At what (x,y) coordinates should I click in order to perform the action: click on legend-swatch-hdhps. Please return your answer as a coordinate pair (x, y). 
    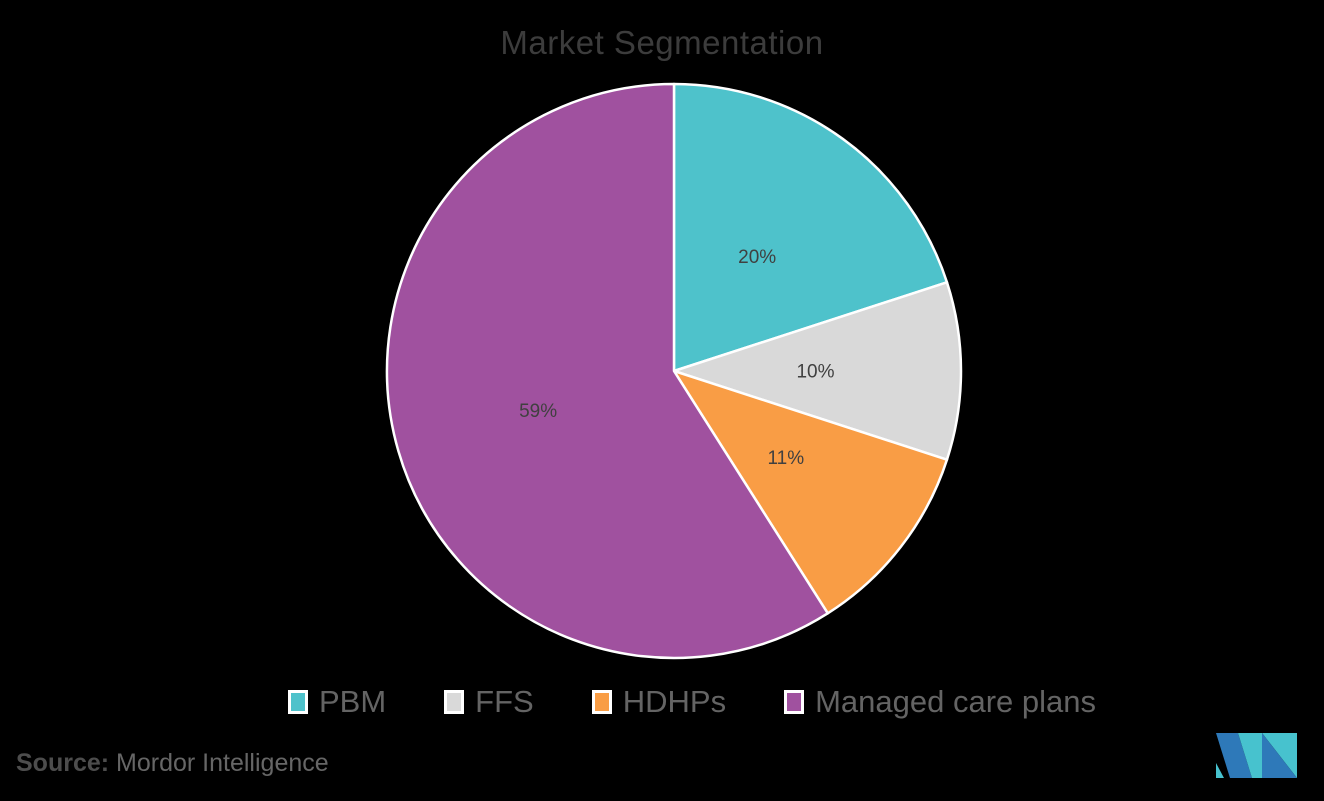
    Looking at the image, I should click on (601, 702).